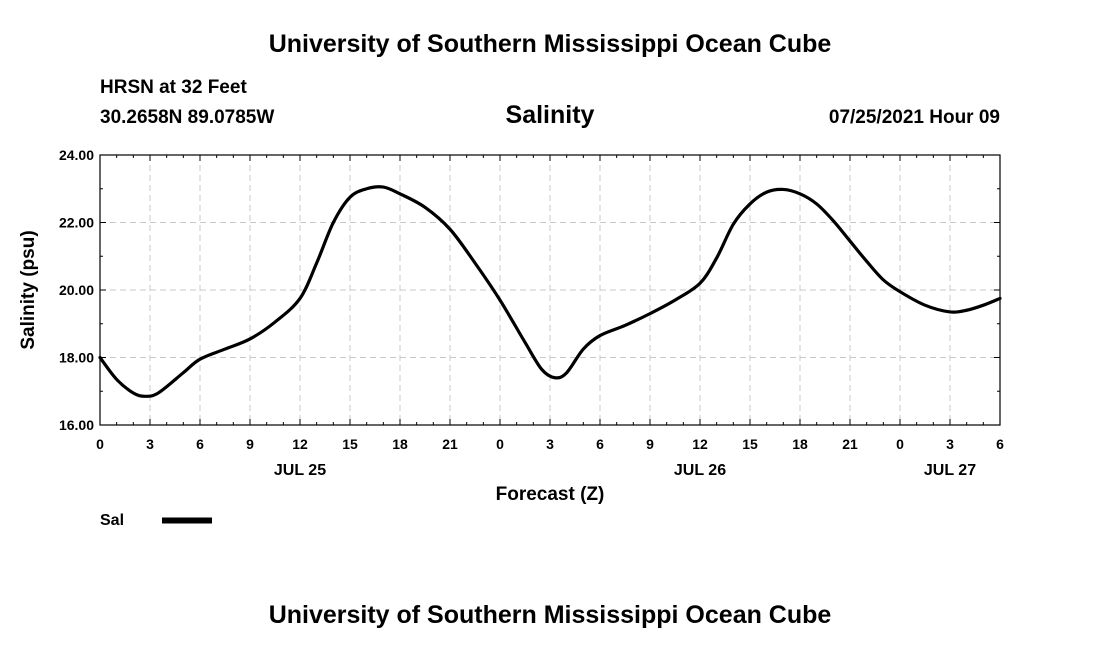 The width and height of the screenshot is (1100, 650). What do you see at coordinates (112, 520) in the screenshot?
I see `legend-label: Sal` at bounding box center [112, 520].